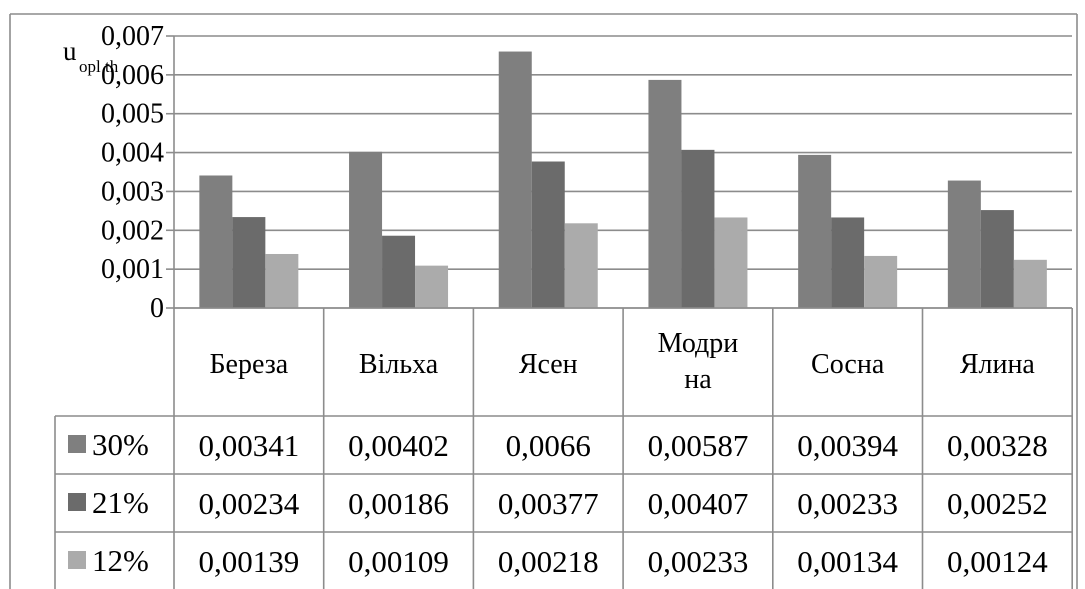  Describe the element at coordinates (132, 269) in the screenshot. I see `y-tick-label: 0,001` at that location.